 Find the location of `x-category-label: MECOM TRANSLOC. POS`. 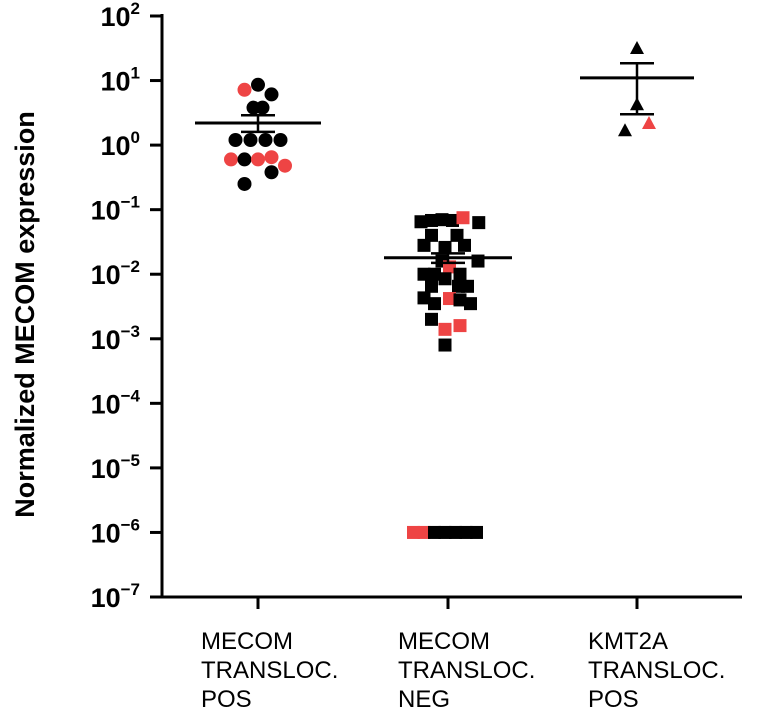

x-category-label: MECOM TRANSLOC. POS is located at coordinates (291, 670).